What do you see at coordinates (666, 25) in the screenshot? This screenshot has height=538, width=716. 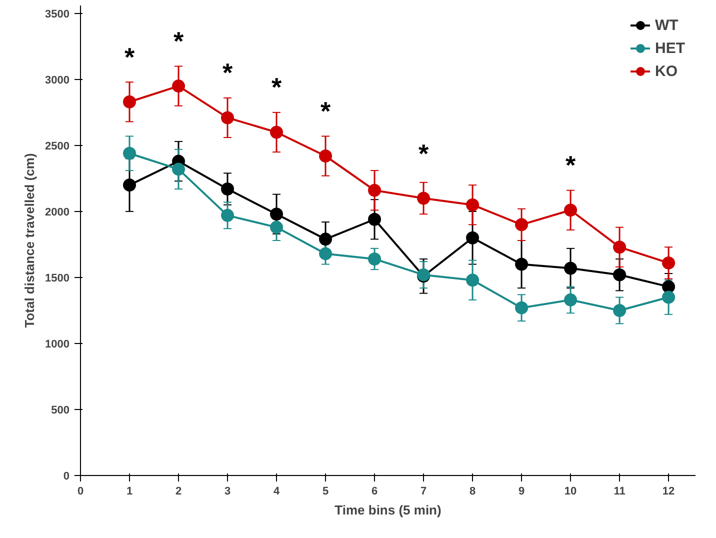 I see `legend-label: WT` at bounding box center [666, 25].